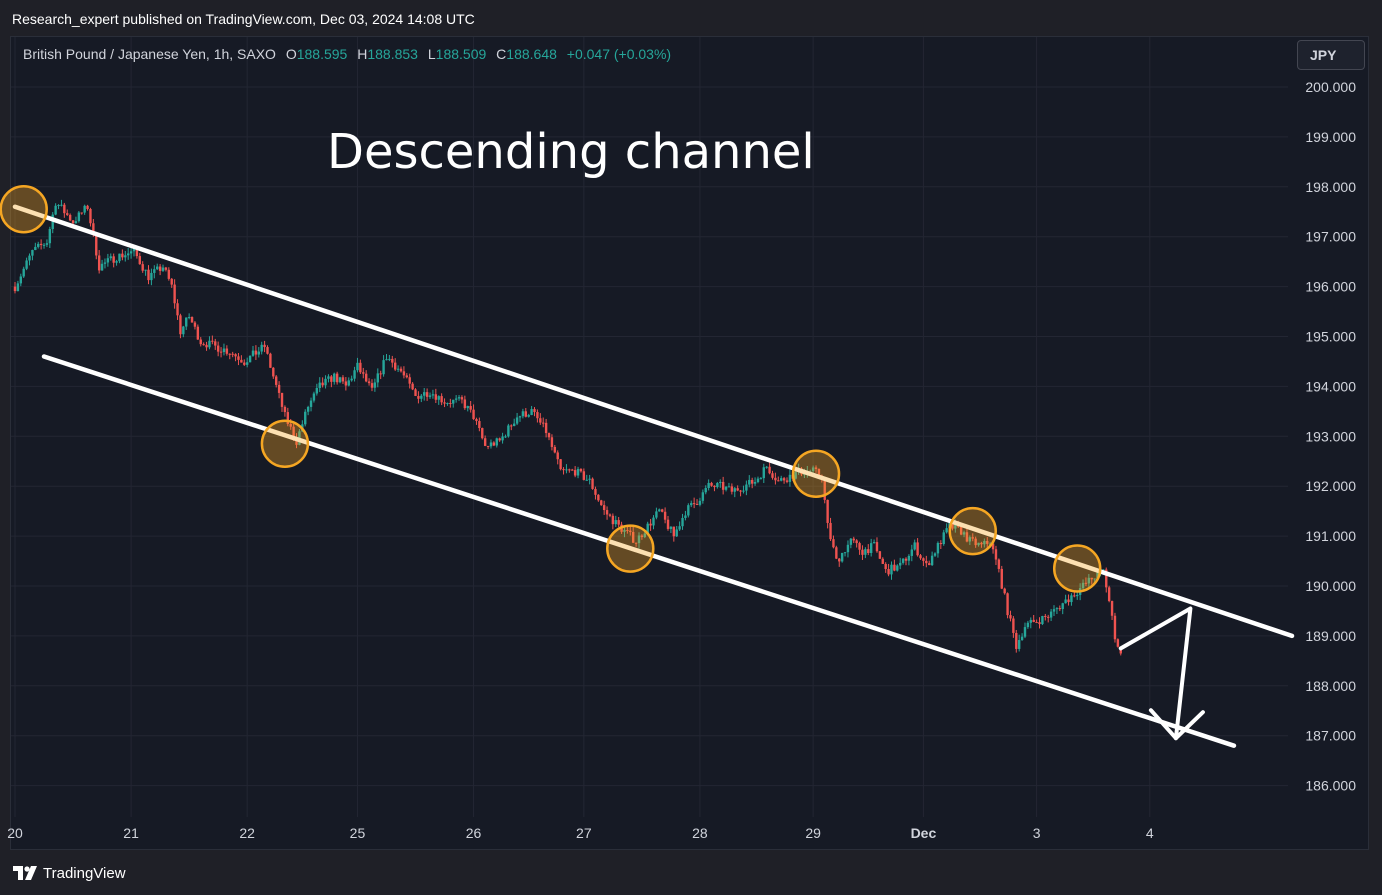 This screenshot has width=1382, height=895. Describe the element at coordinates (26, 873) in the screenshot. I see `tradingview-logo-icon` at that location.